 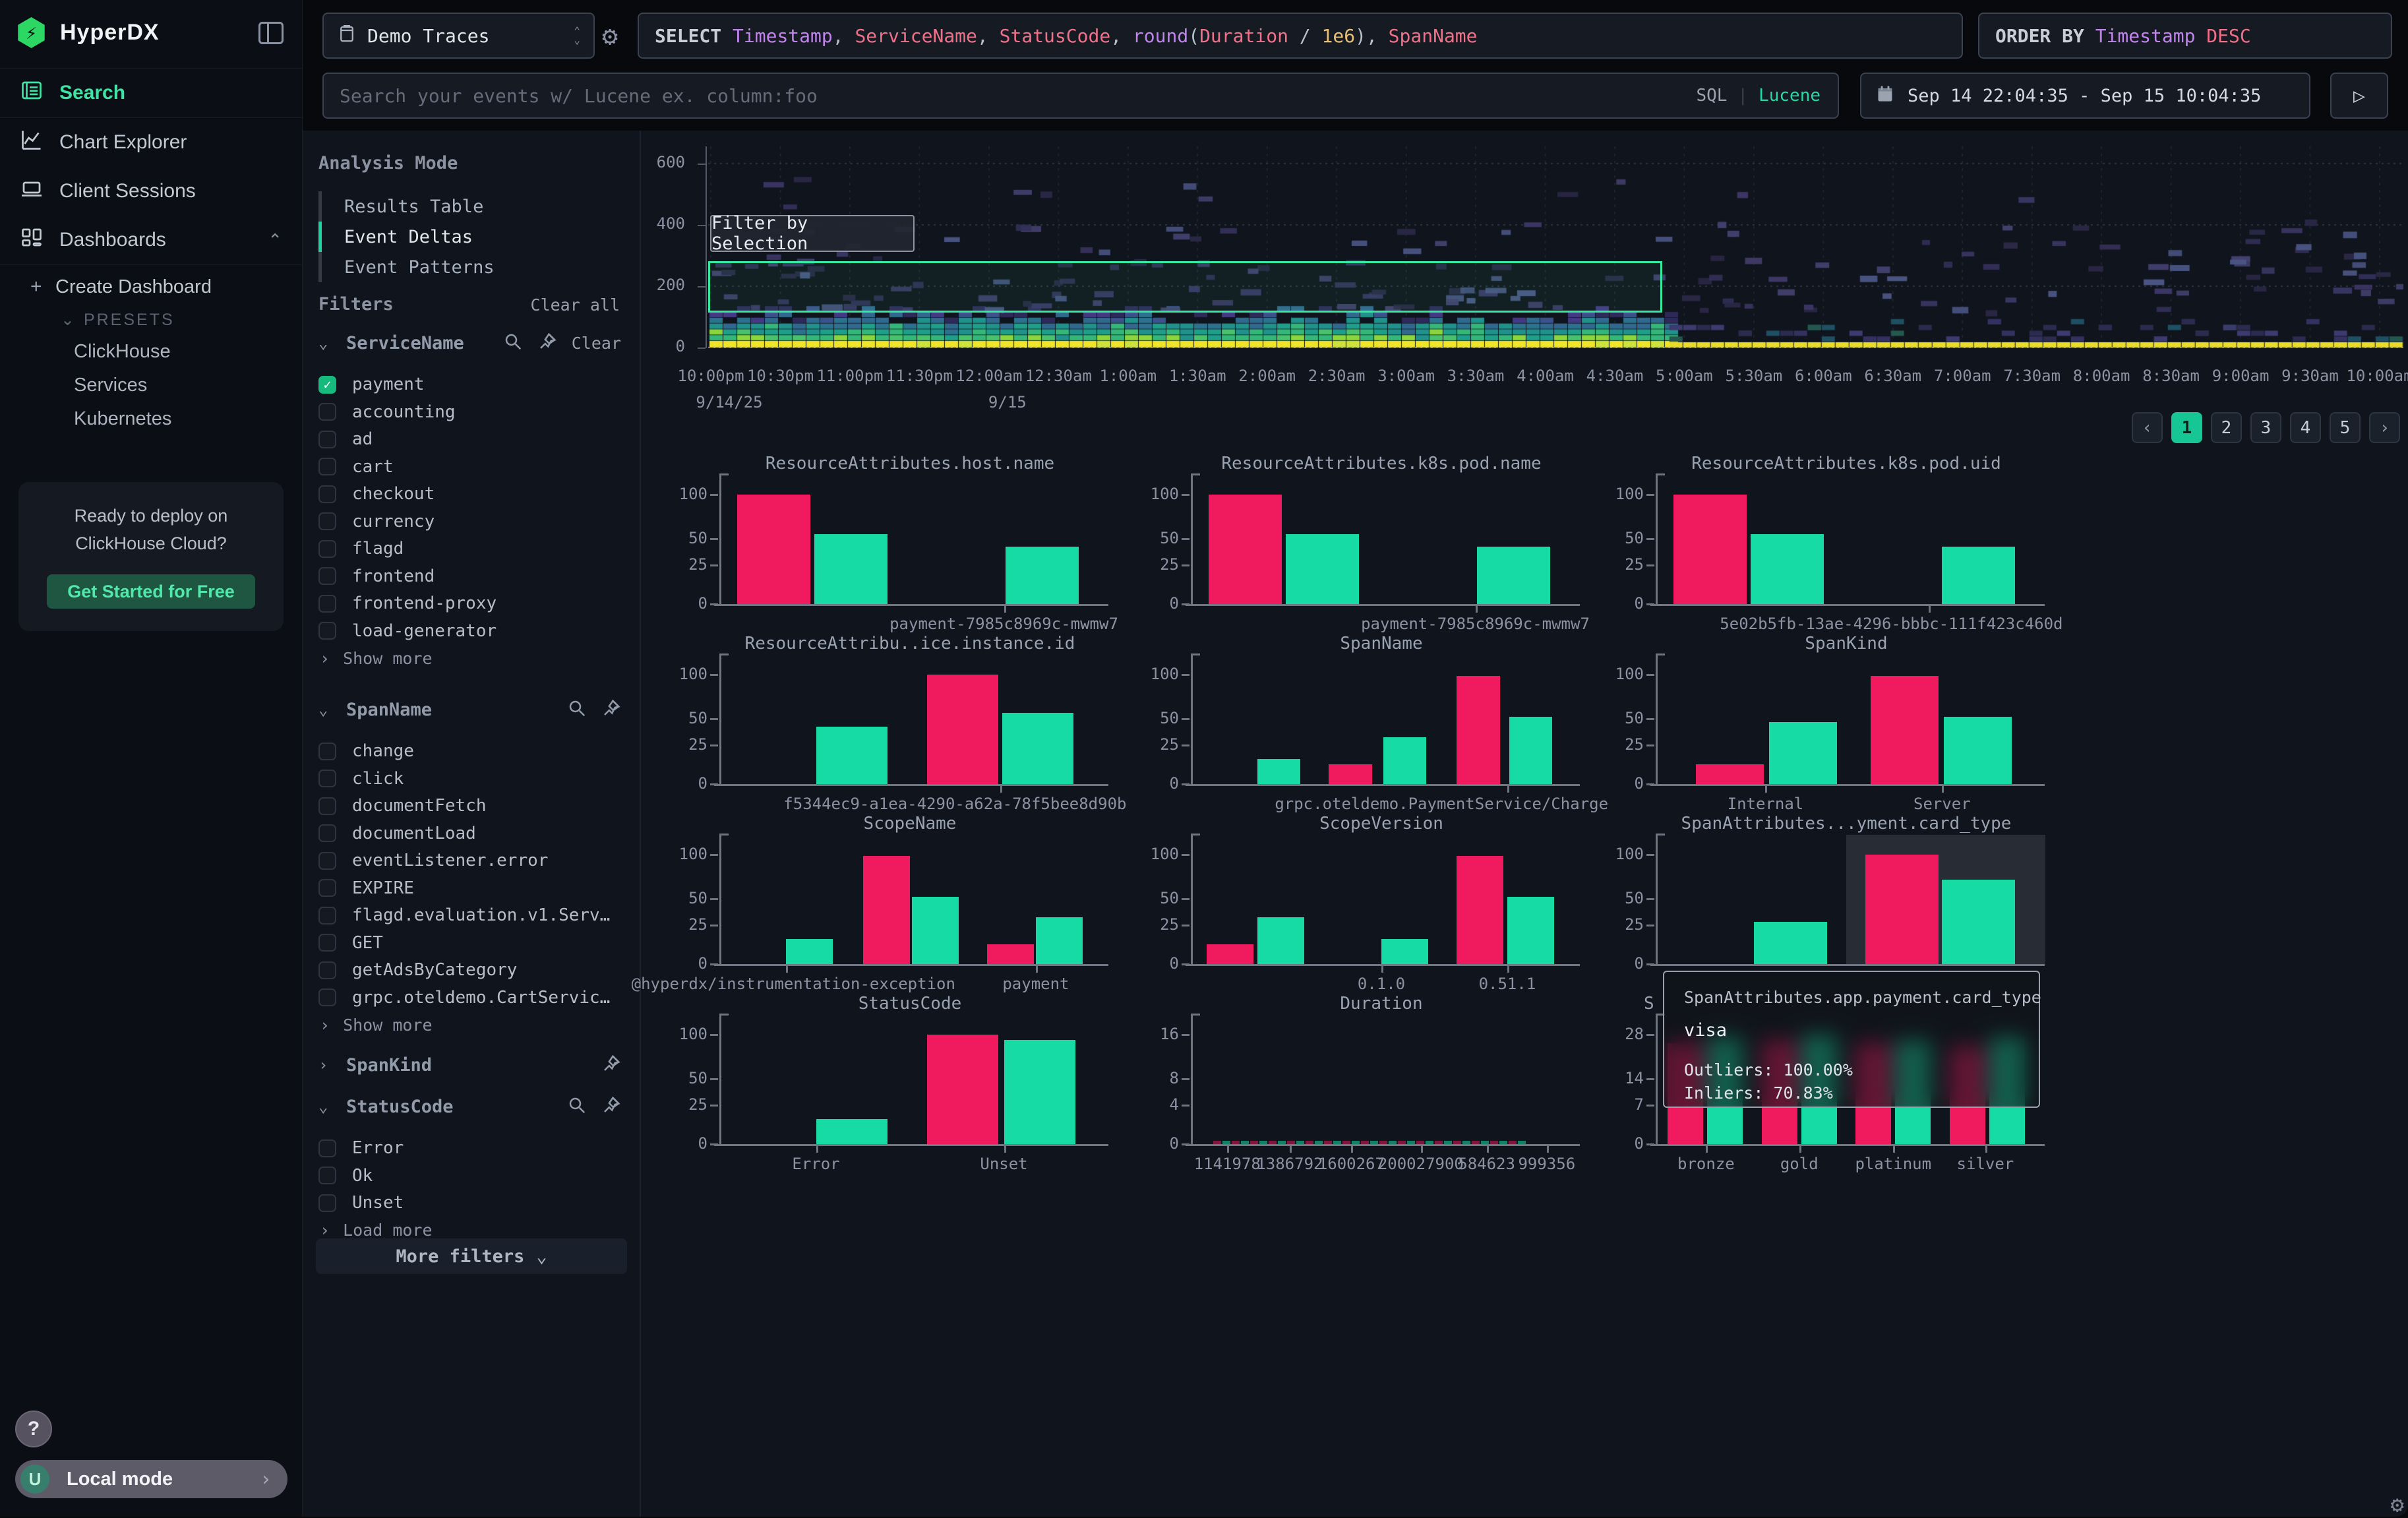 I want to click on sidebar-item-dashboards: Dashboards ⌃, so click(x=151, y=240).